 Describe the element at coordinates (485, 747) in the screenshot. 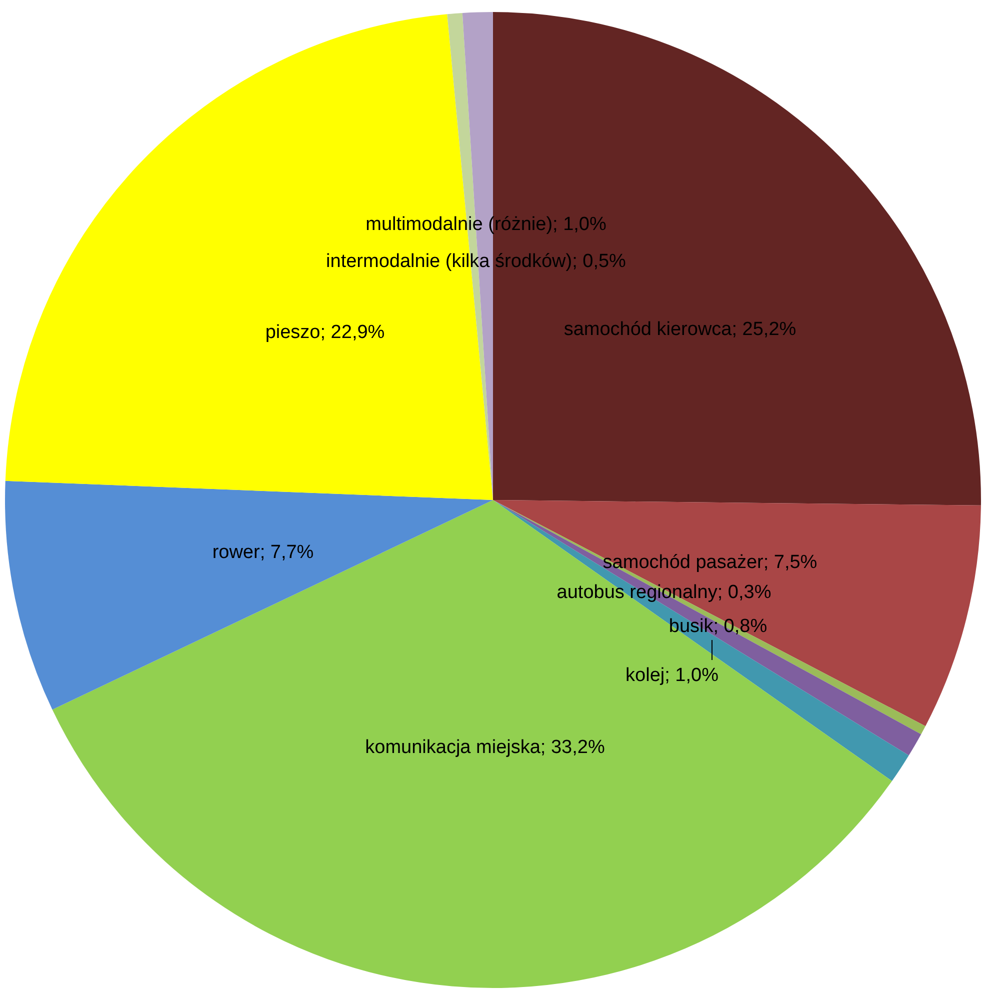

I see `slice-label: komunikacja miejska; 33,2%` at that location.